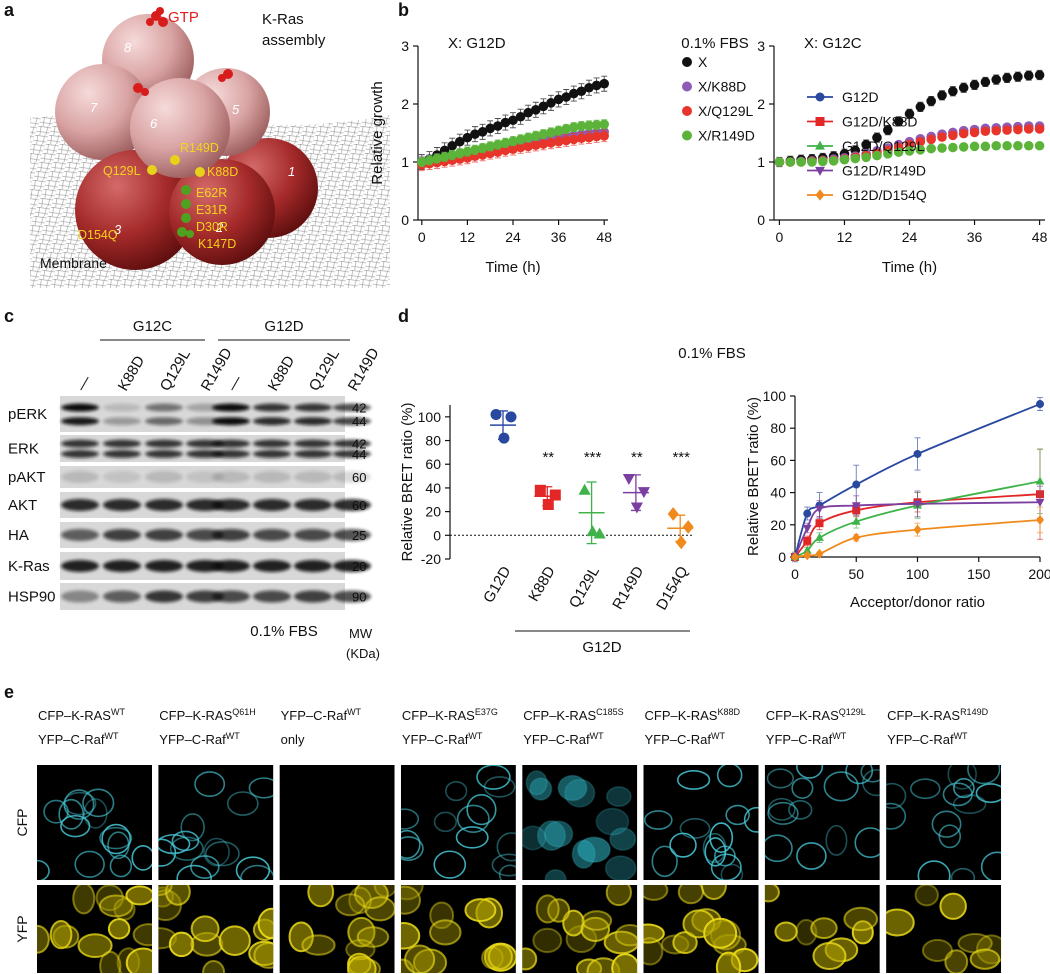 This screenshot has width=1050, height=974. I want to click on x-tick-label: 12, so click(845, 237).